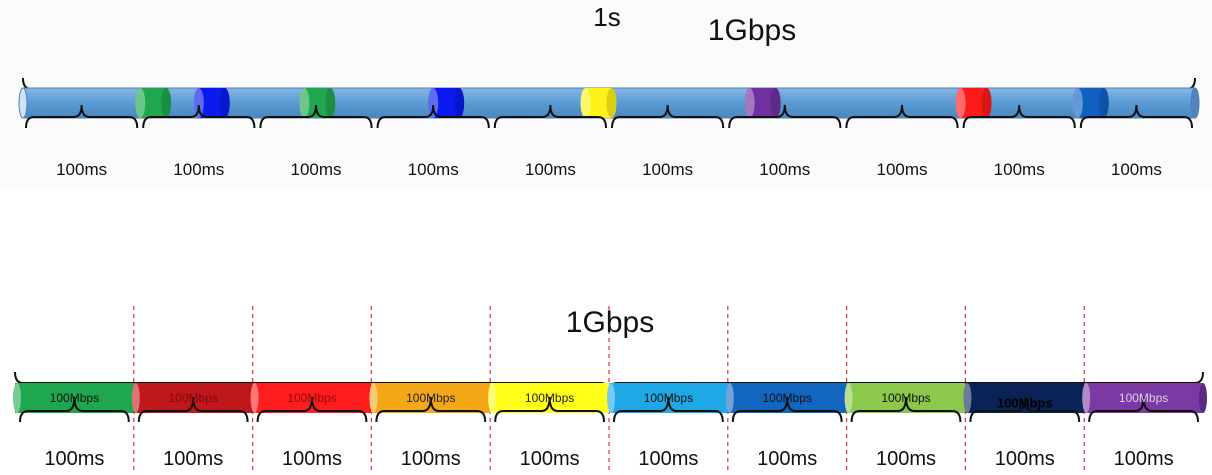 The height and width of the screenshot is (475, 1212). What do you see at coordinates (1203, 398) in the screenshot?
I see `bottom-pipe-right-end` at bounding box center [1203, 398].